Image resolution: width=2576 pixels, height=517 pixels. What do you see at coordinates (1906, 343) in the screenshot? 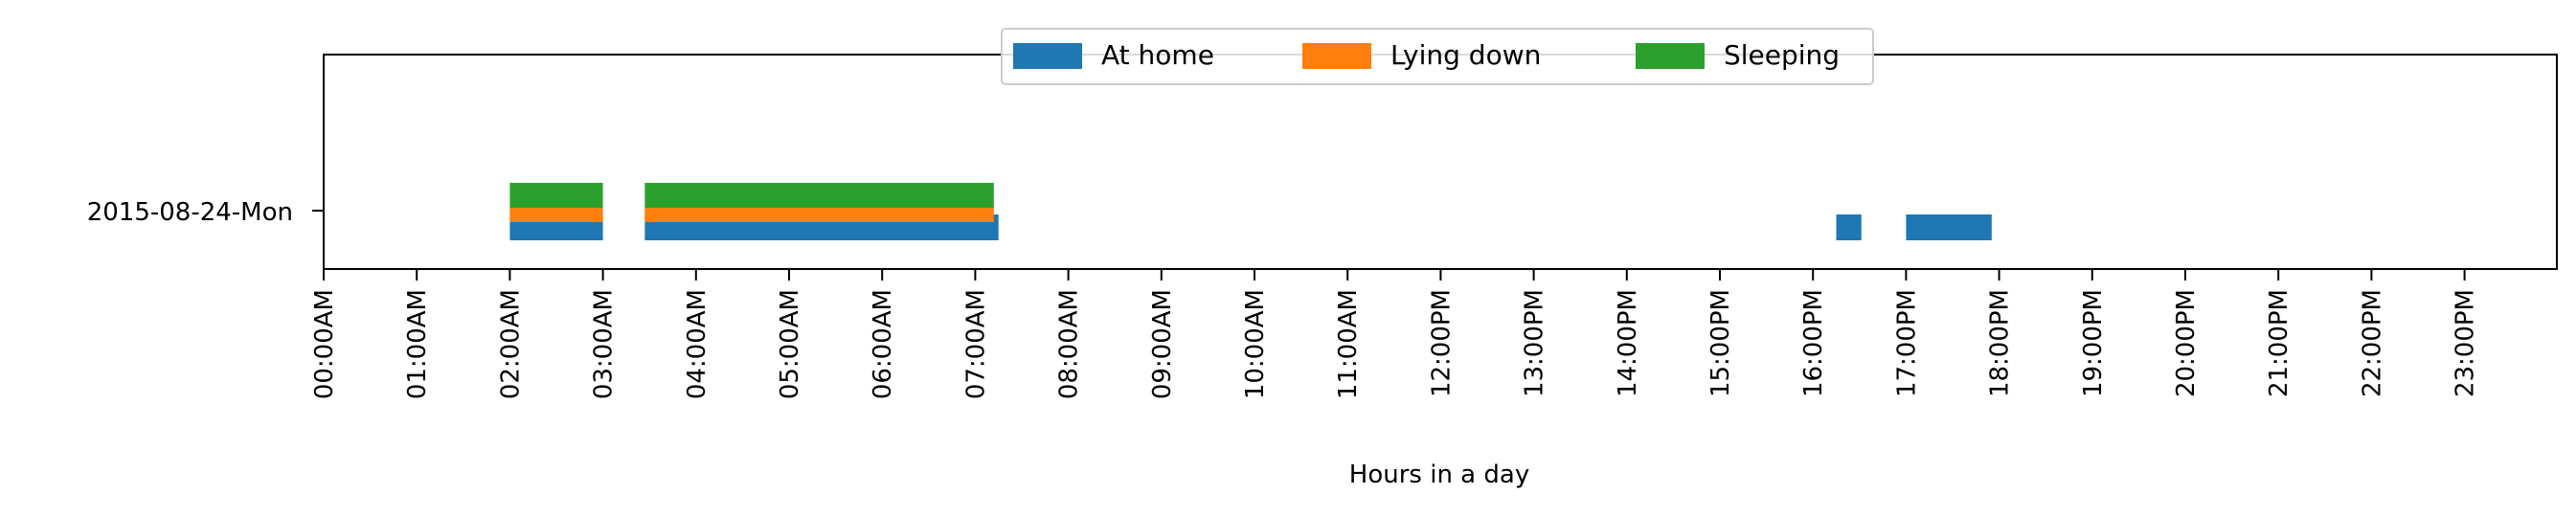
I see `x-tick-label: 17:00PM` at bounding box center [1906, 343].